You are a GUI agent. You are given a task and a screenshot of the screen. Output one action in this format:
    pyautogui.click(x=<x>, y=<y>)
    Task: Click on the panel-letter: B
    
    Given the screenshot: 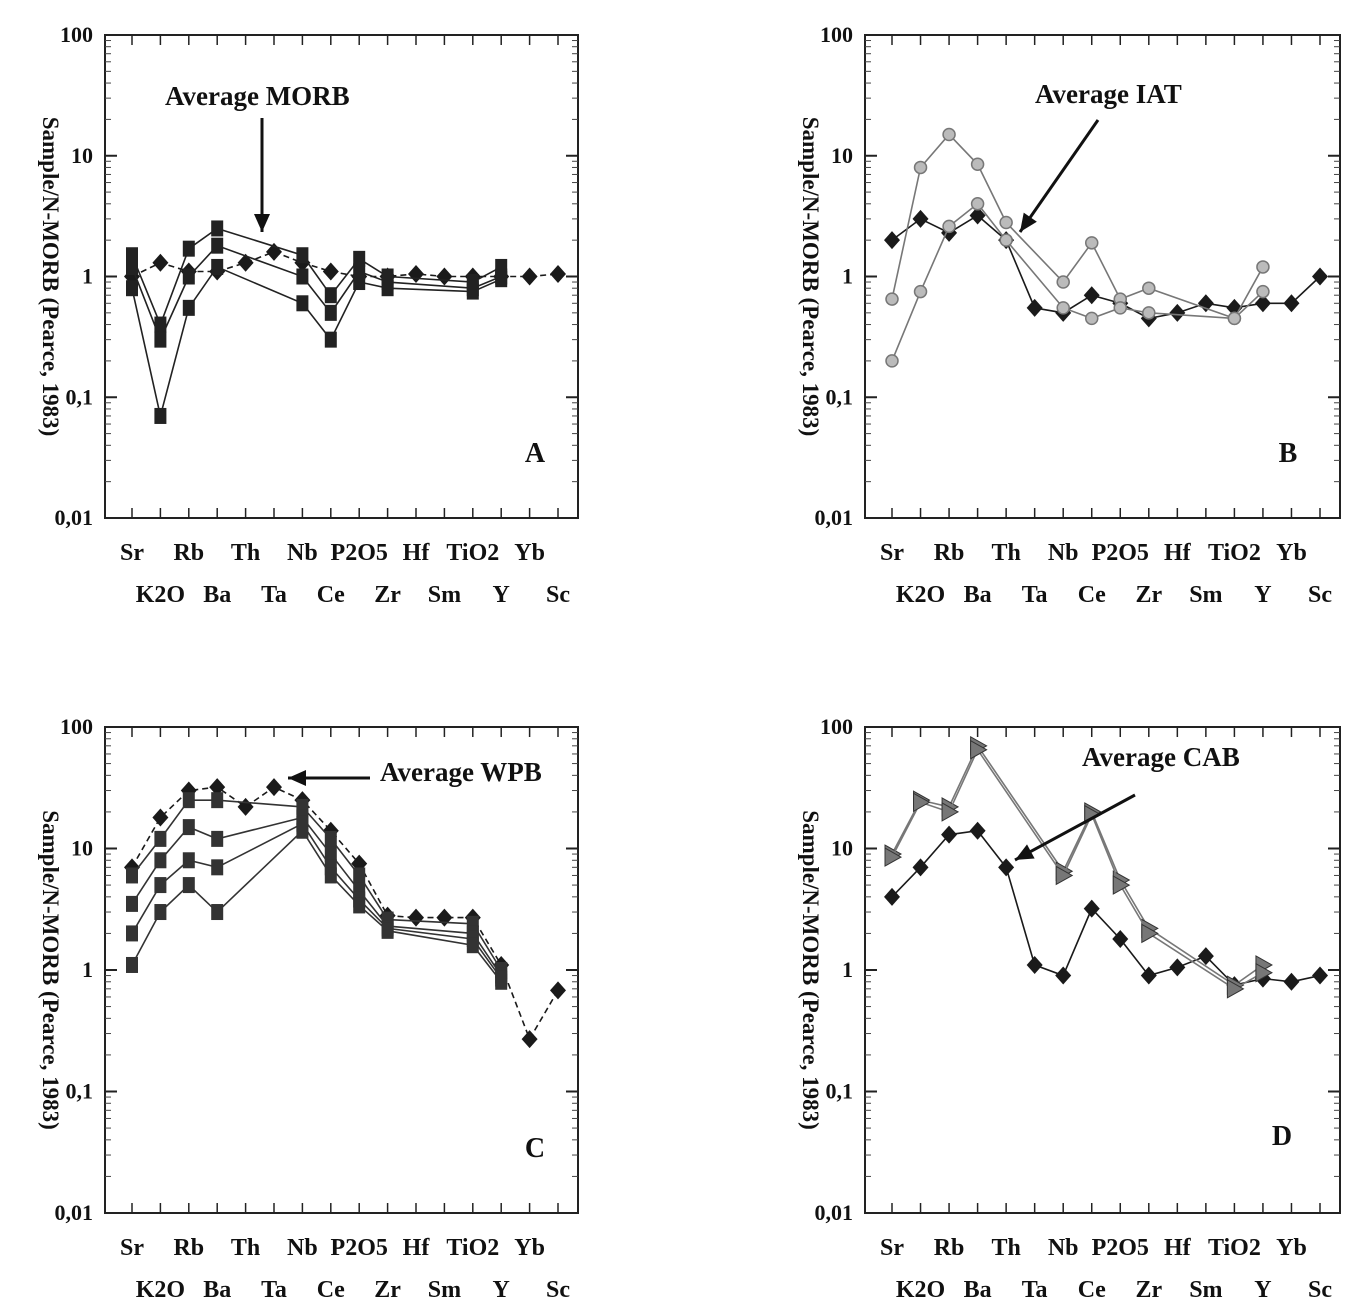 What is the action you would take?
    pyautogui.click(x=1288, y=453)
    